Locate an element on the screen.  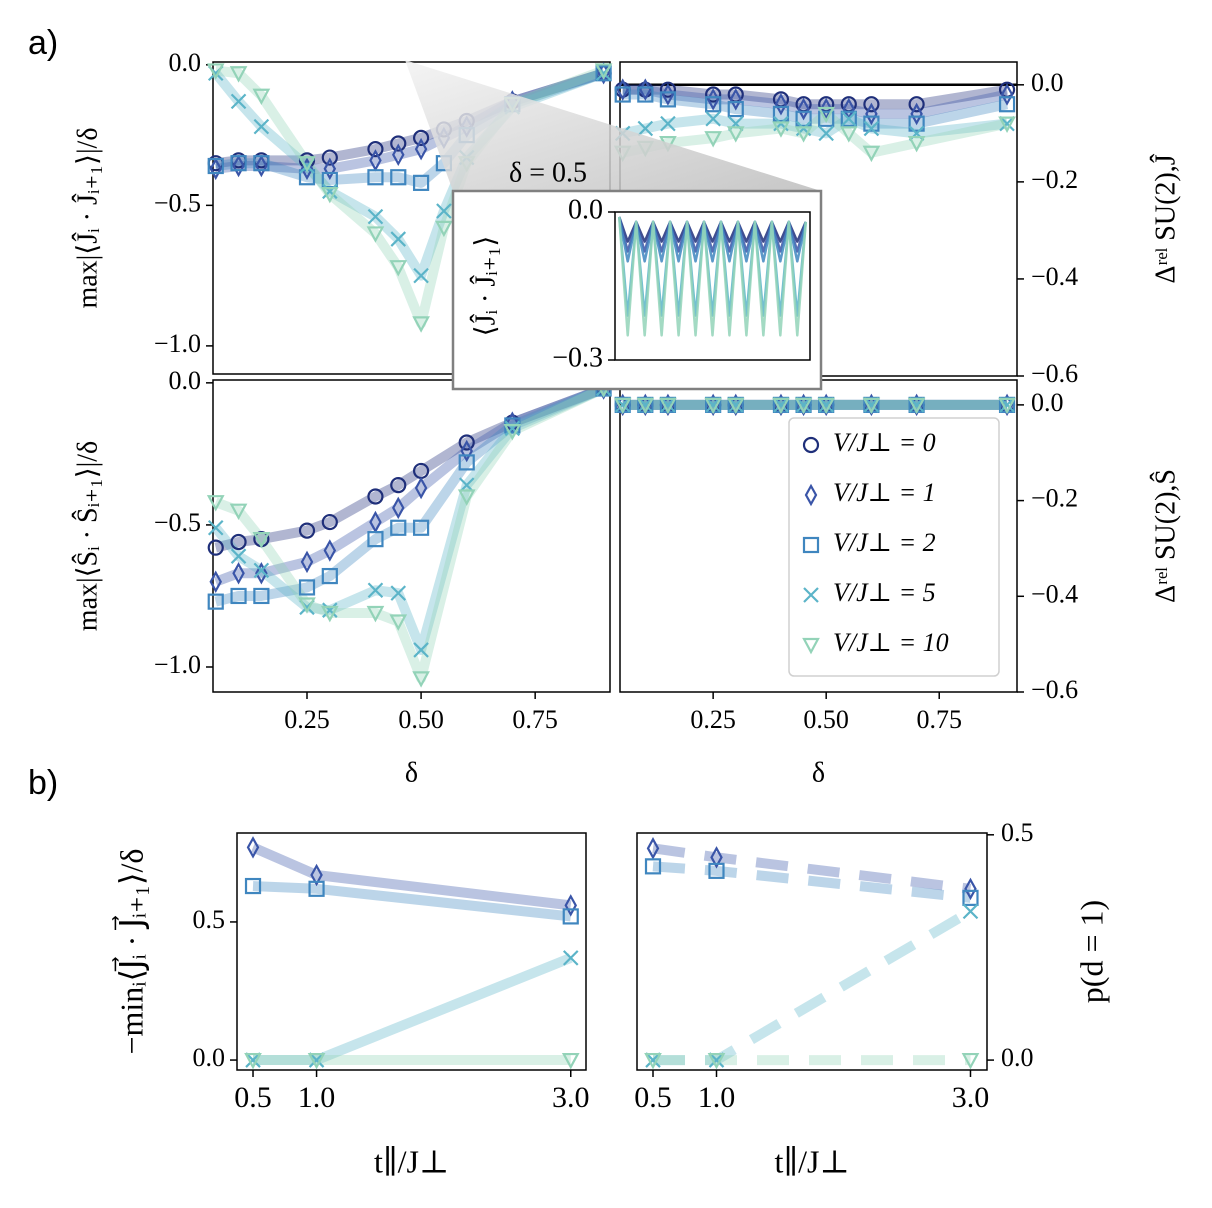
x-tick-label: 0.5 is located at coordinates (253, 1097).